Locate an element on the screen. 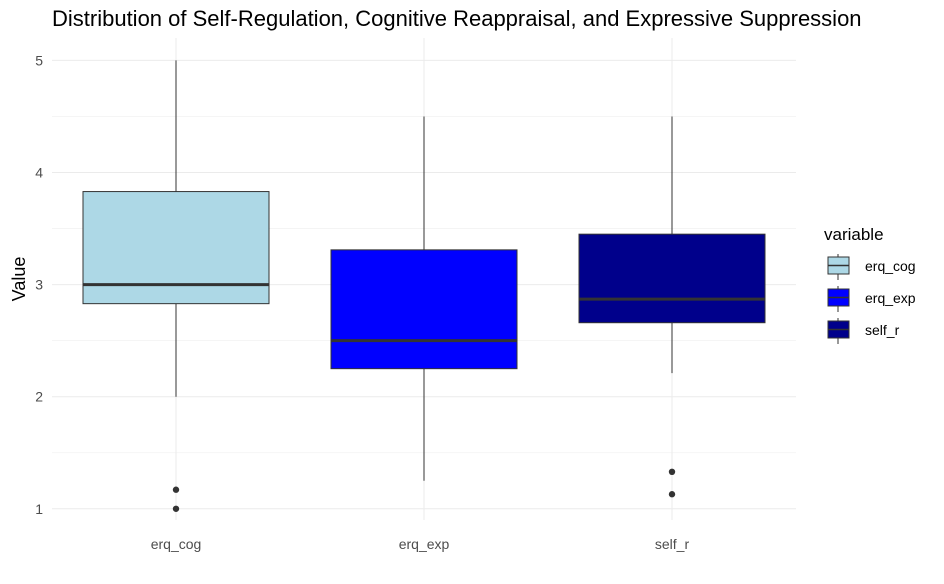  legend: variable erq_cog erq_exp self_r is located at coordinates (870, 284).